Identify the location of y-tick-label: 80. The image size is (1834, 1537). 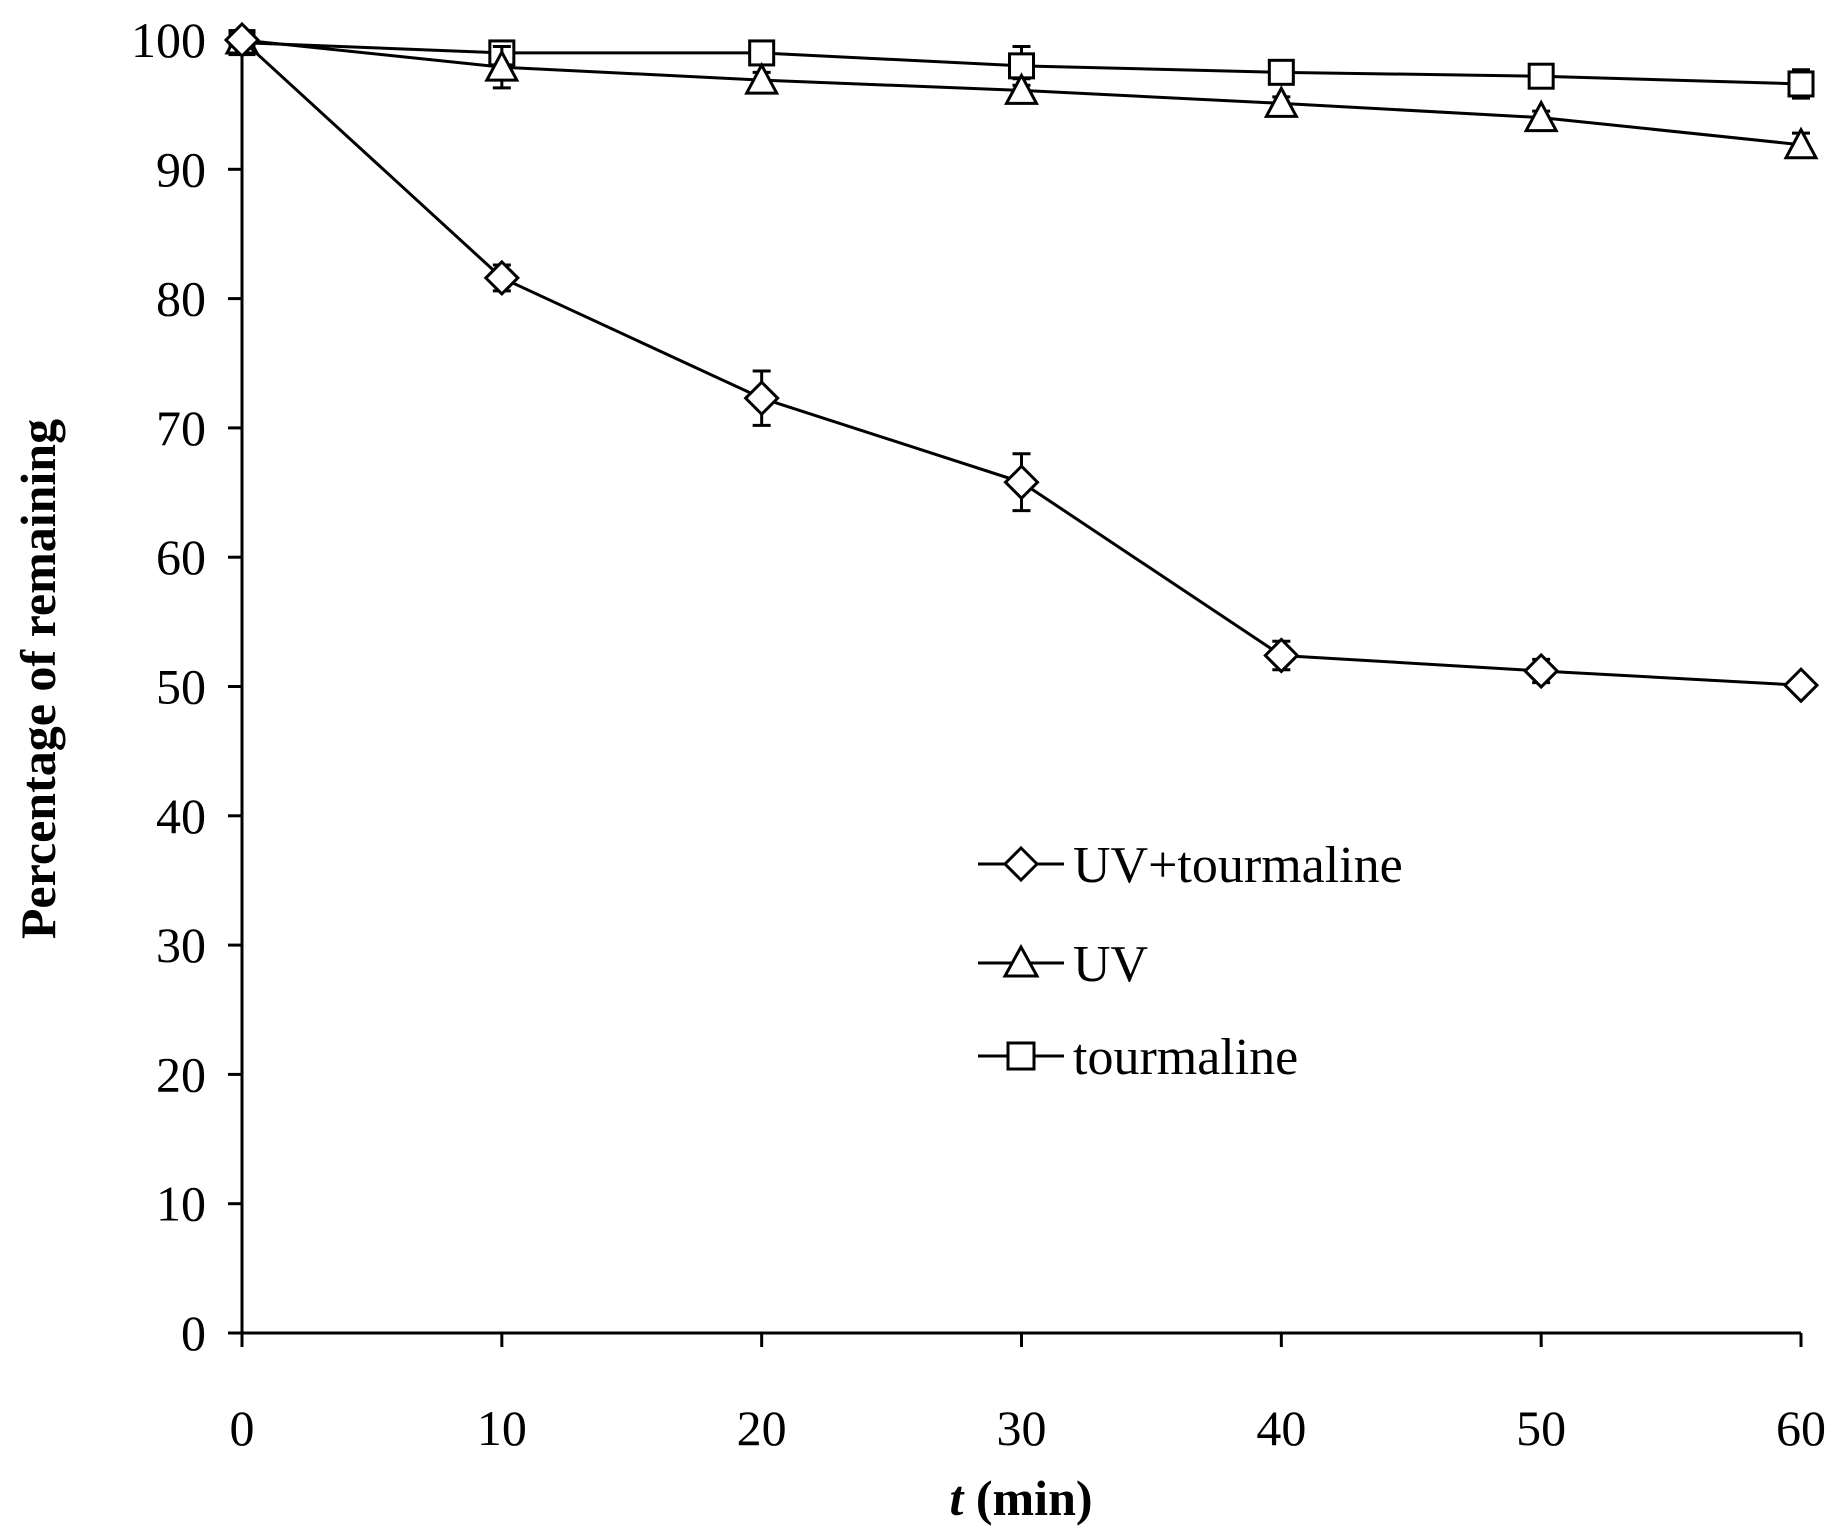
(181, 299).